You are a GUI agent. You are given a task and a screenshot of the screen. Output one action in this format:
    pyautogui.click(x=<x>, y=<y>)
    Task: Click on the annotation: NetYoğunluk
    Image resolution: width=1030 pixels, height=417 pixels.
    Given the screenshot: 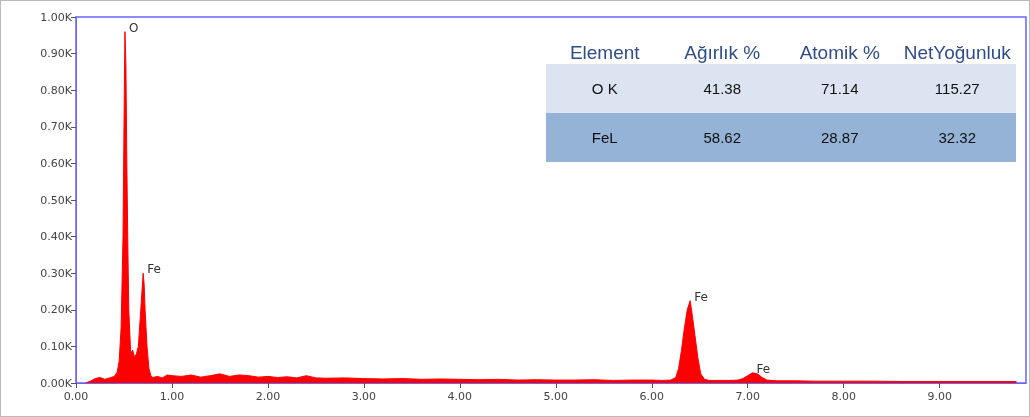 What is the action you would take?
    pyautogui.click(x=957, y=53)
    